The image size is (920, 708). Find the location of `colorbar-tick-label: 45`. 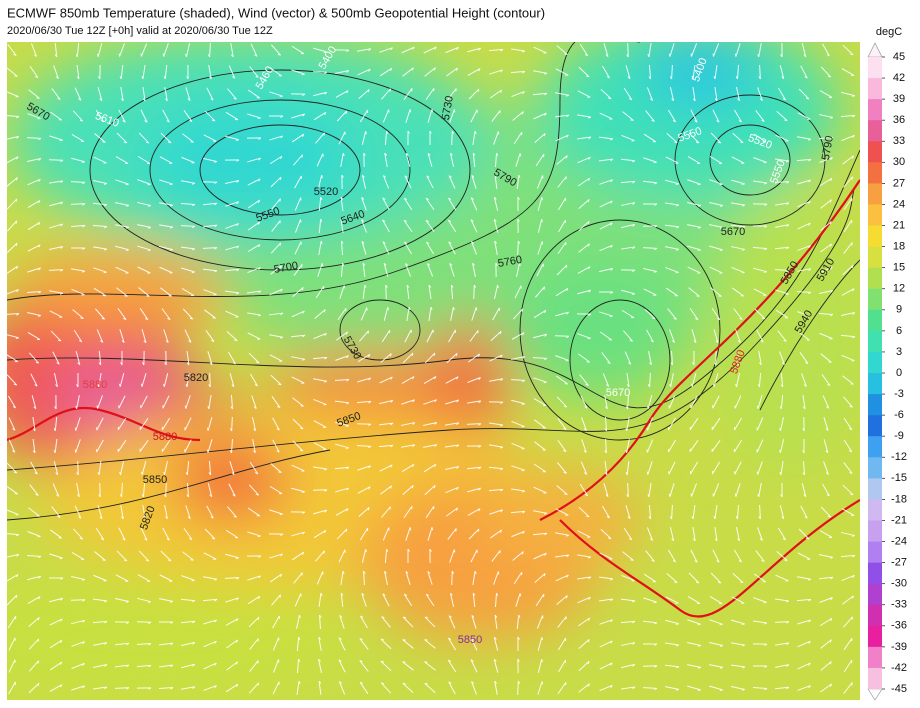

colorbar-tick-label: 45 is located at coordinates (899, 57).